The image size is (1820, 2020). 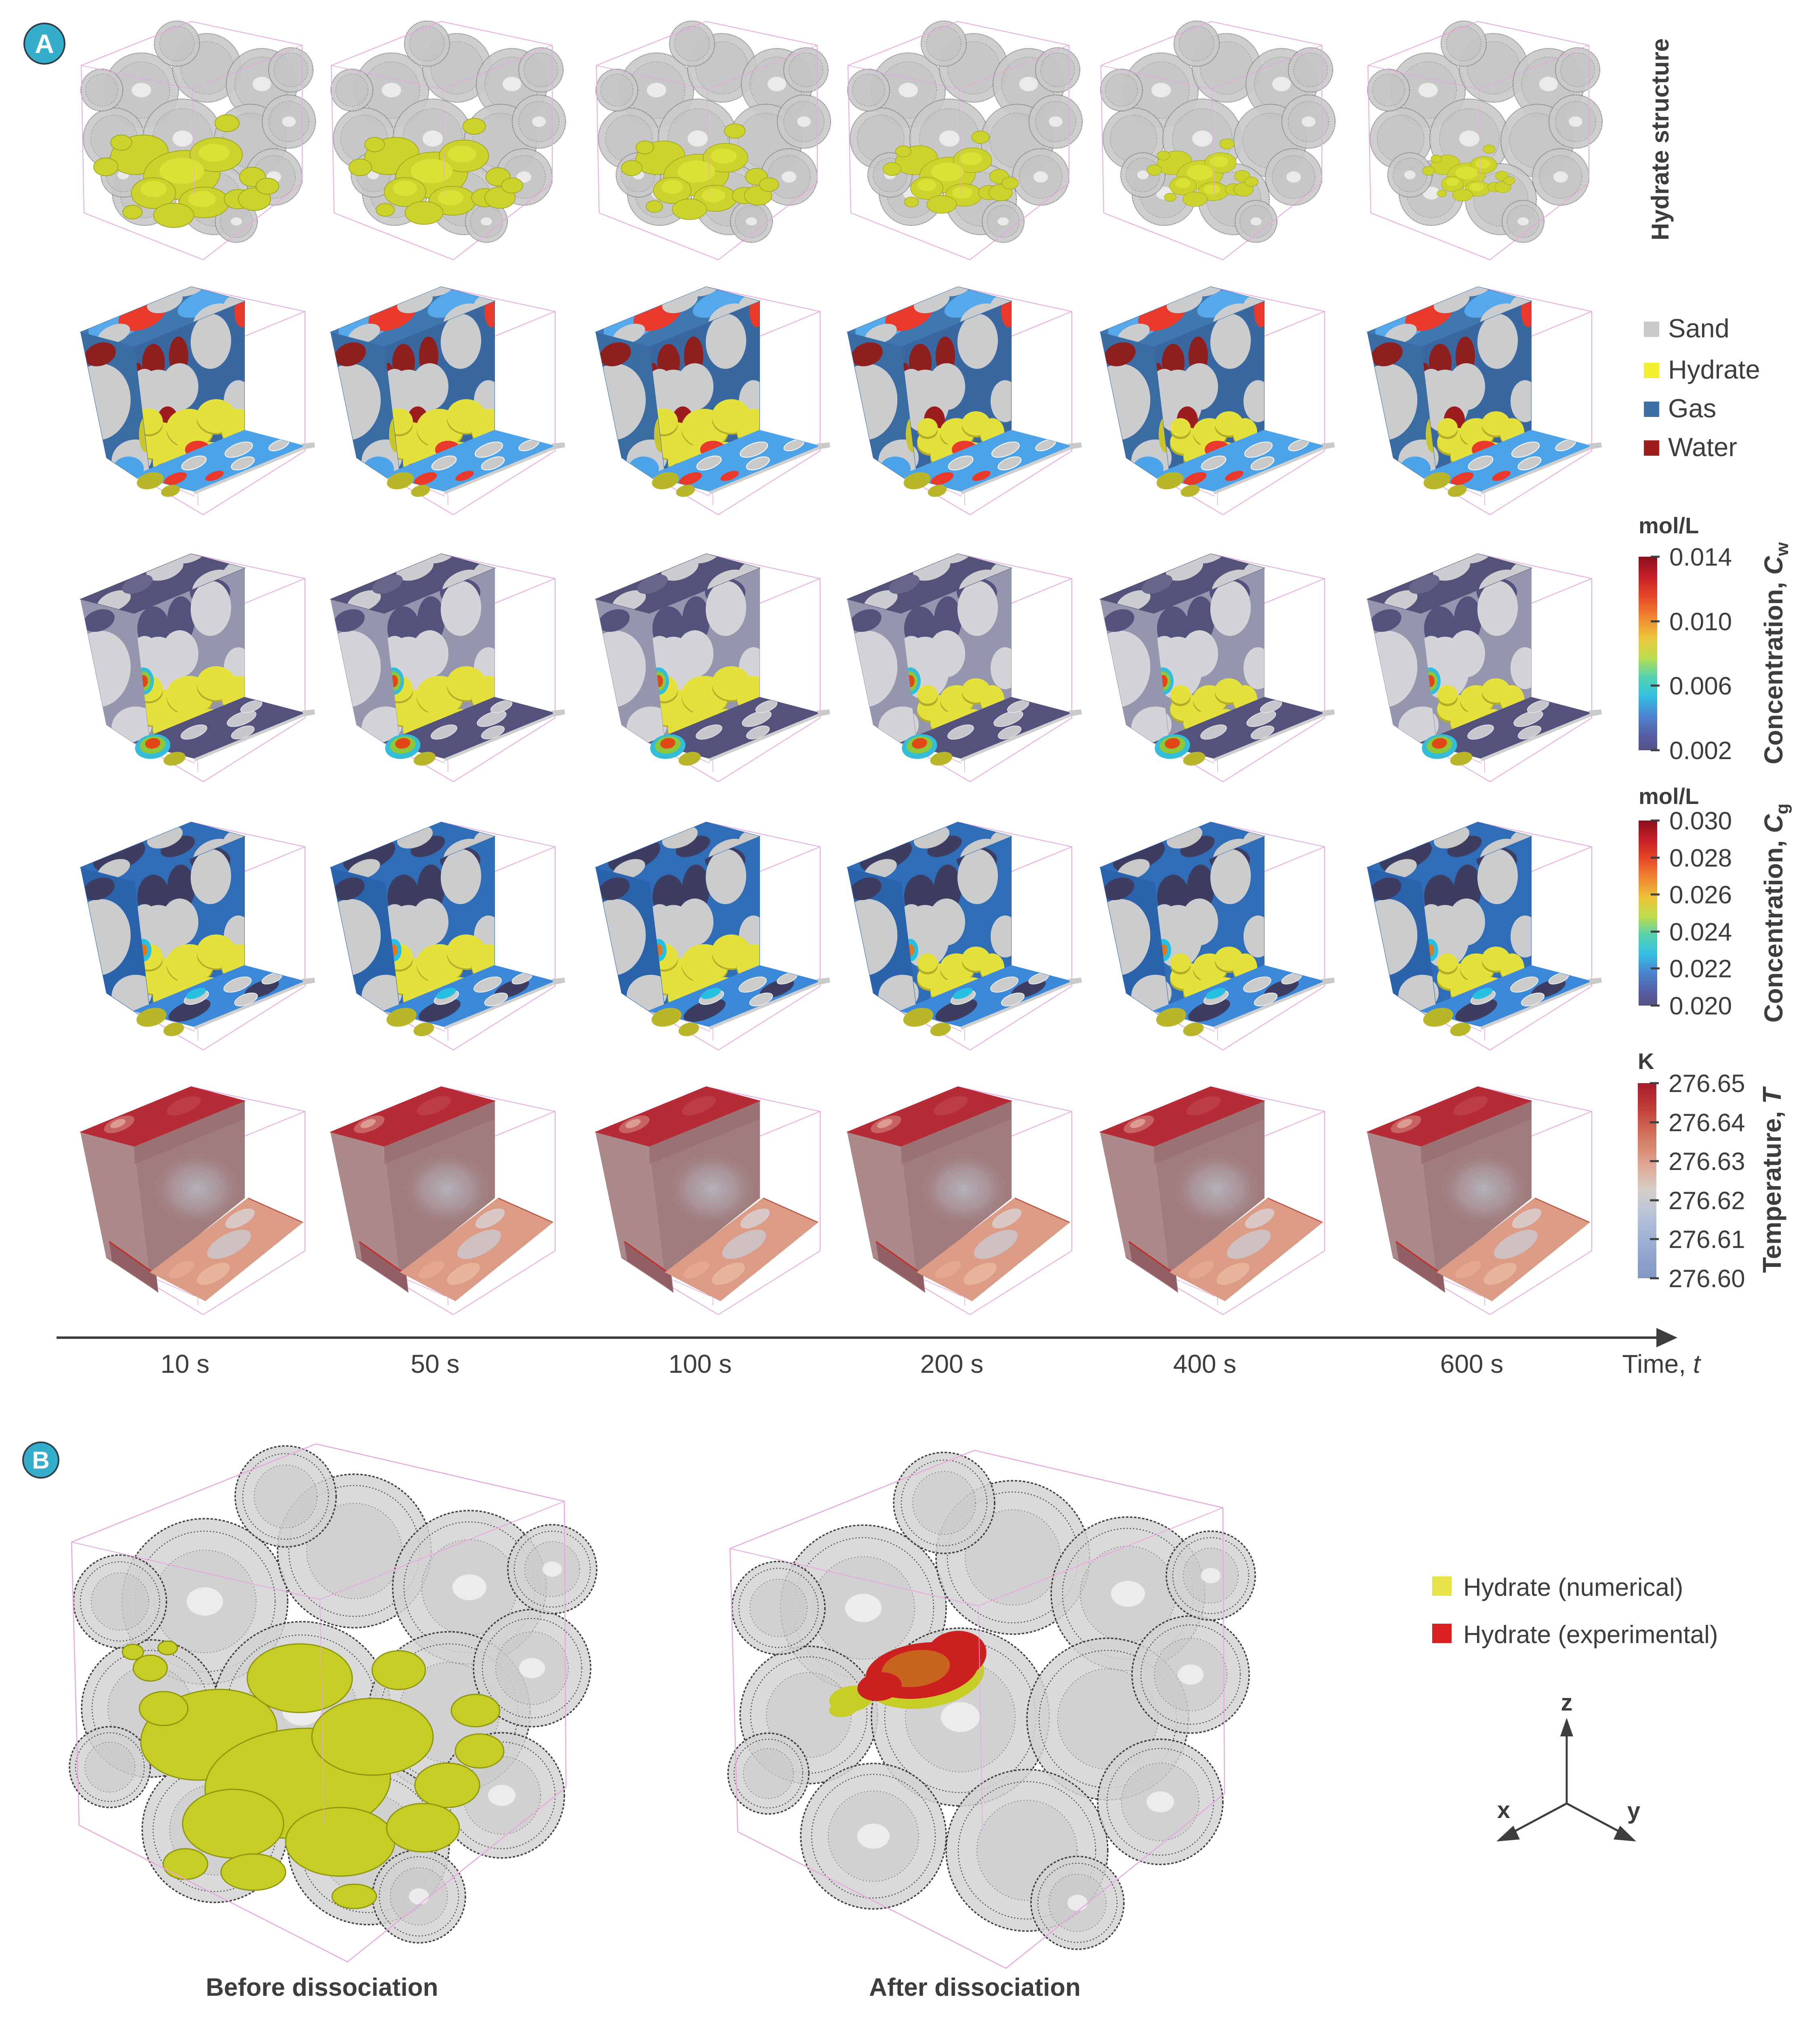 What do you see at coordinates (1700, 751) in the screenshot?
I see `svg-text: 0.002` at bounding box center [1700, 751].